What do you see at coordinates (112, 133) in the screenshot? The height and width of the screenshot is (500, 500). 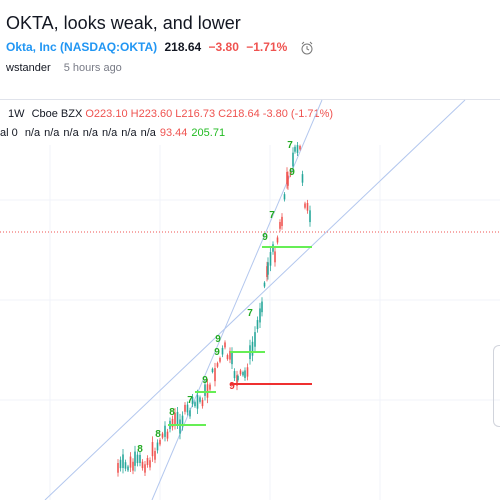 I see `indicator-row: al 0 n/a n/a n/a n/a n/a n/a n/a 93.44 205.71` at bounding box center [112, 133].